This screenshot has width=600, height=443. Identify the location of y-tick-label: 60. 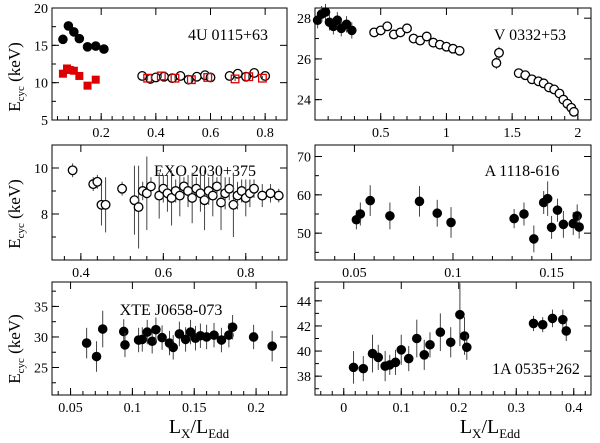
(304, 196).